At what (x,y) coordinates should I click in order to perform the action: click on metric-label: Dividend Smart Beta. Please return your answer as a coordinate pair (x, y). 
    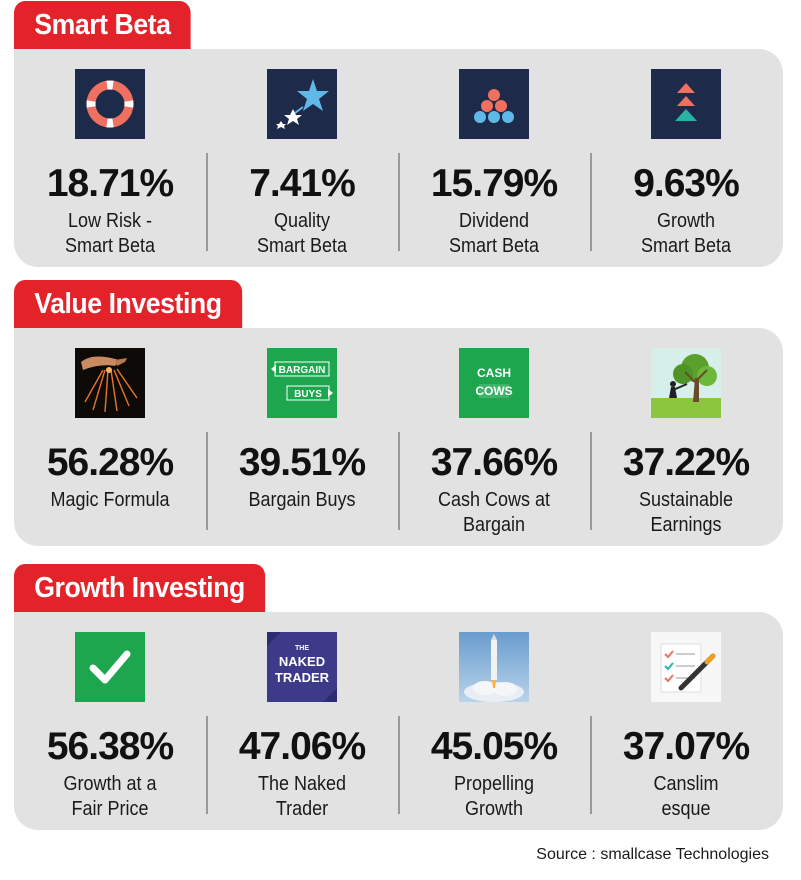
    Looking at the image, I should click on (494, 233).